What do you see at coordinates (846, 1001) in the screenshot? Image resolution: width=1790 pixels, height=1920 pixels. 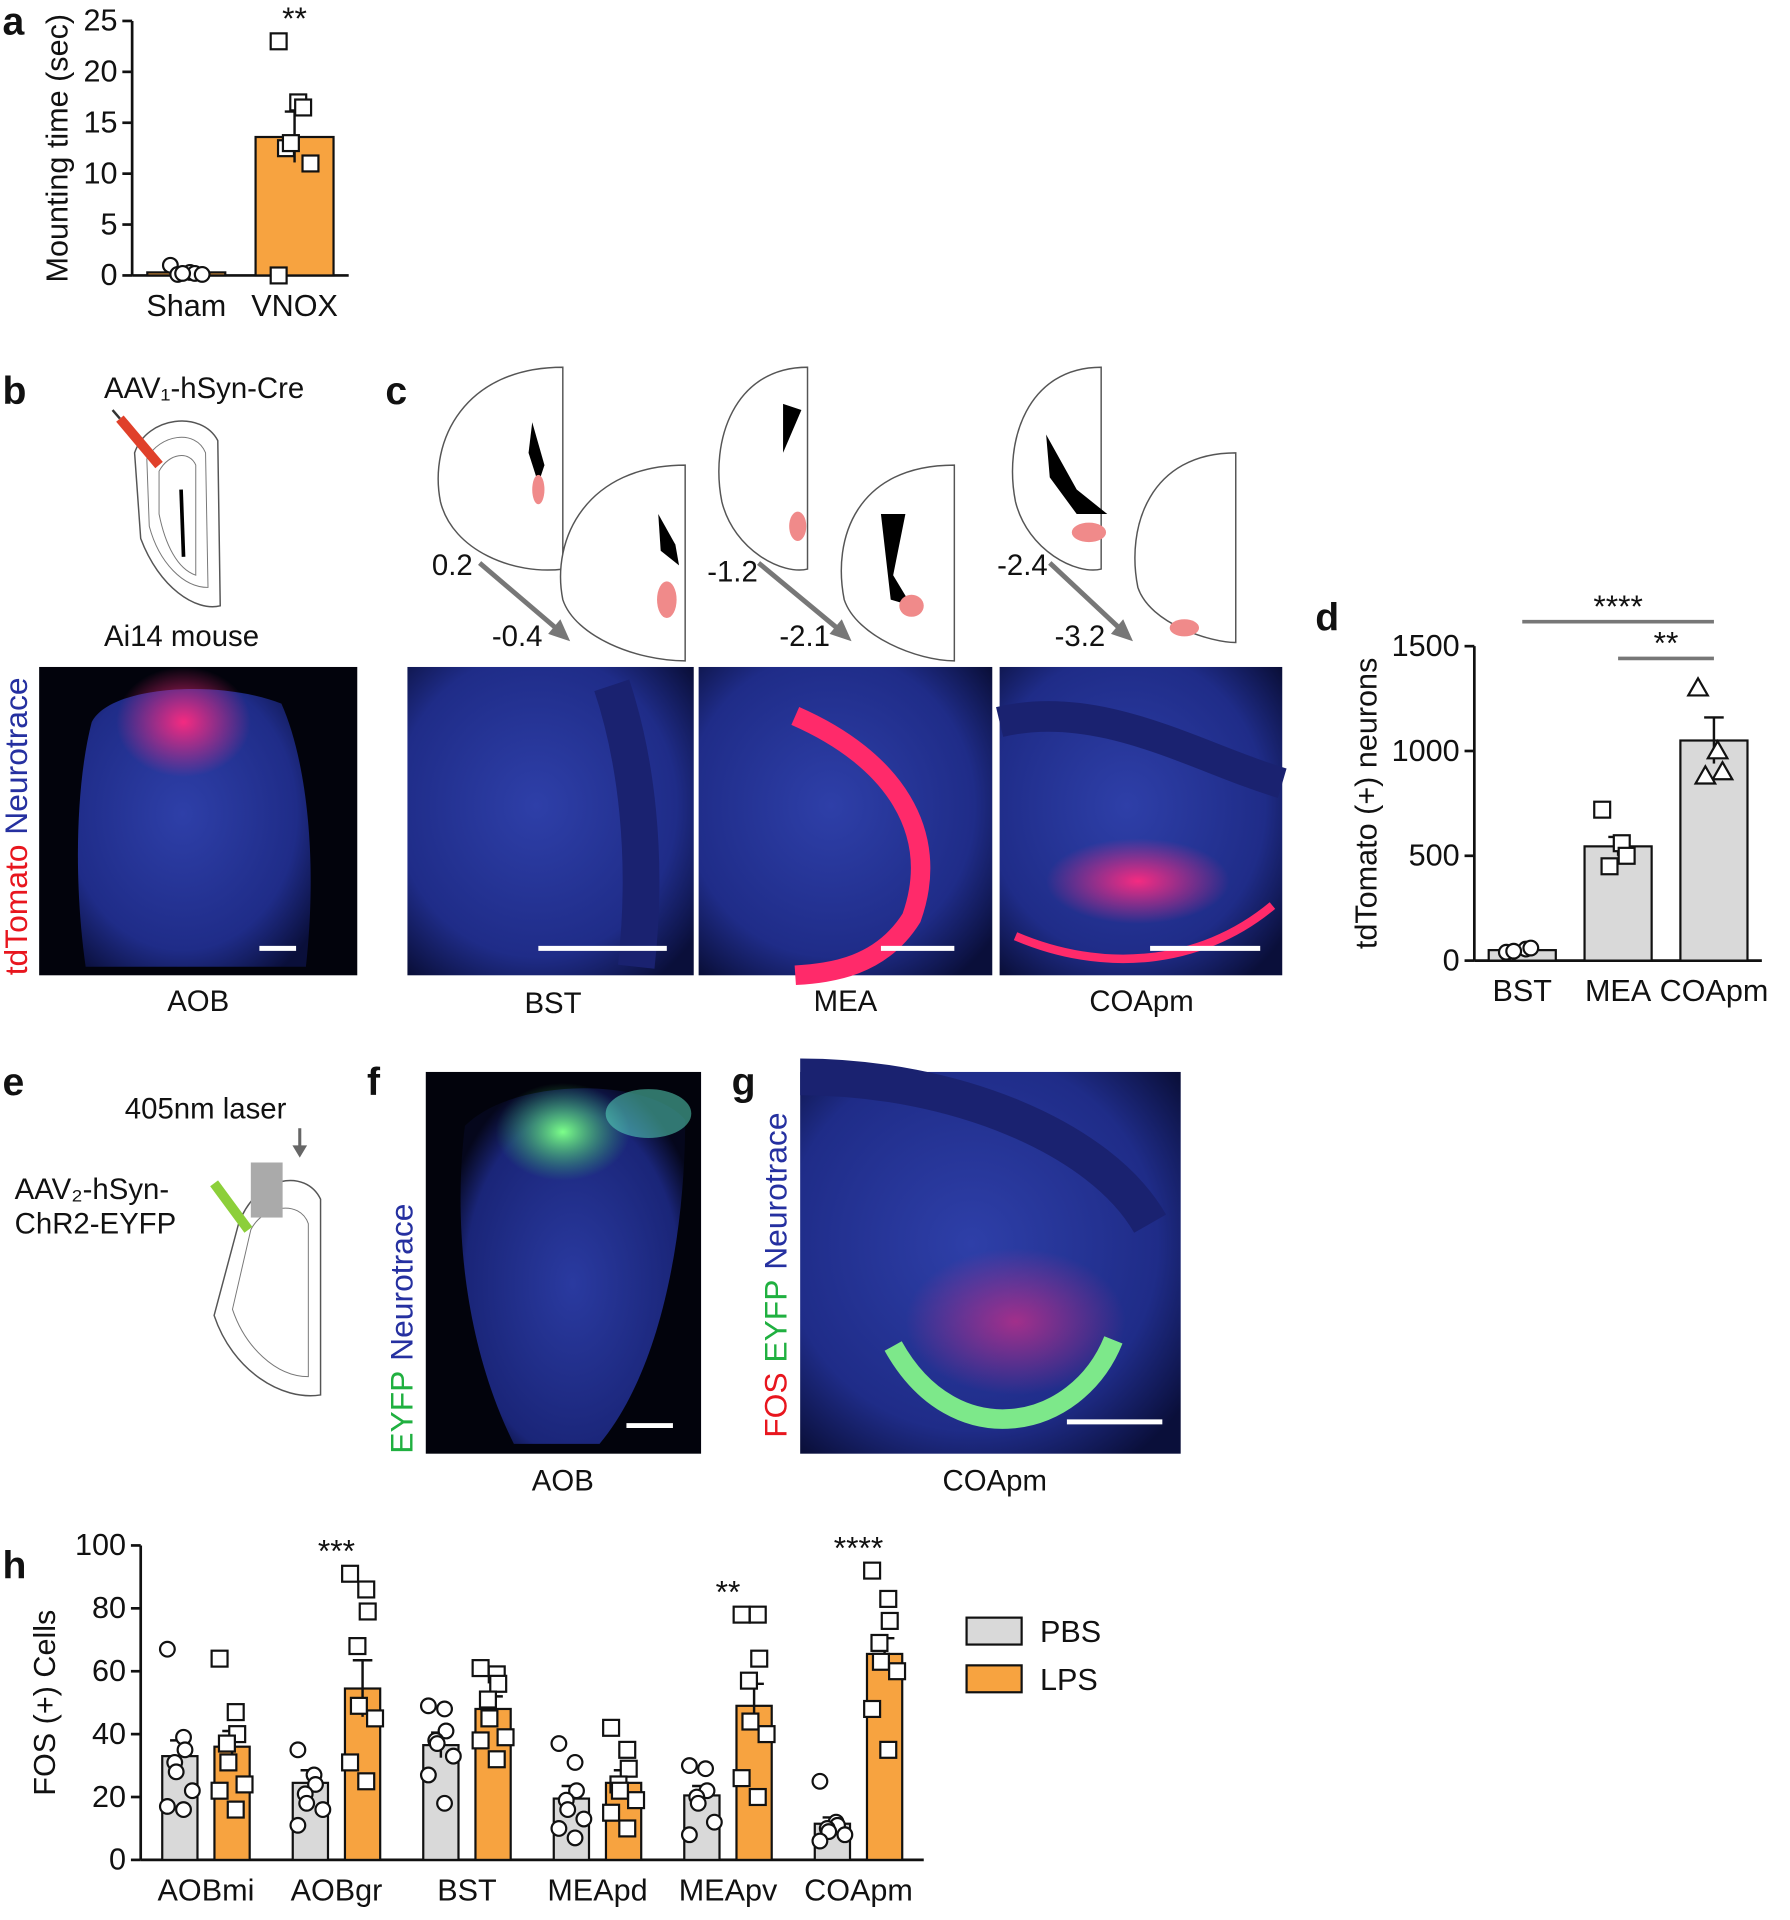 I see `region-label: MEA` at bounding box center [846, 1001].